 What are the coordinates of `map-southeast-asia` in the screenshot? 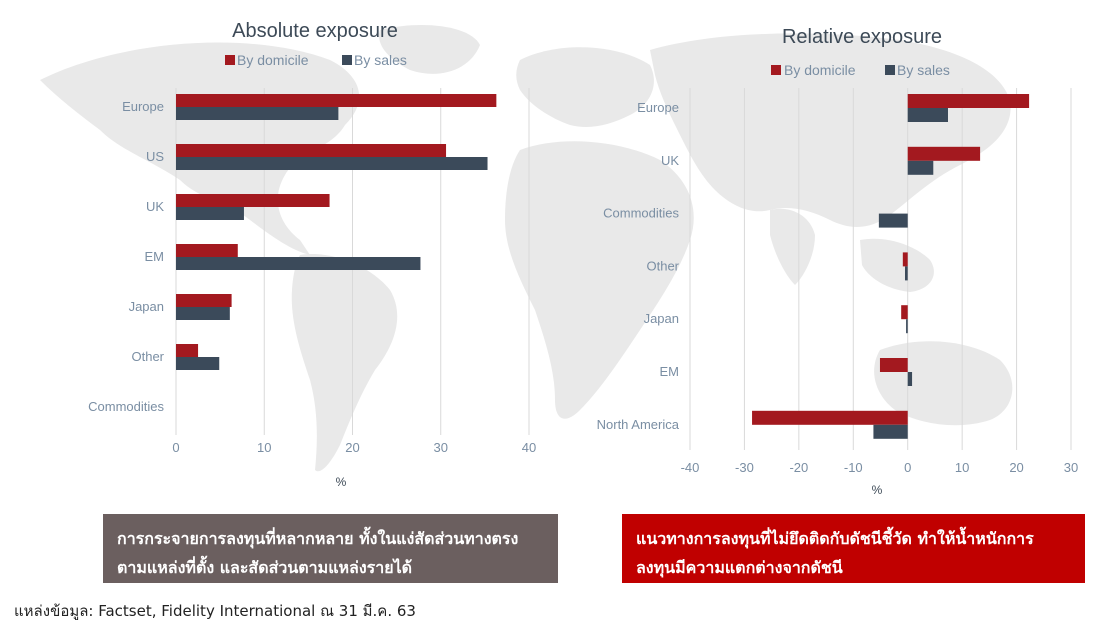 It's located at (897, 265).